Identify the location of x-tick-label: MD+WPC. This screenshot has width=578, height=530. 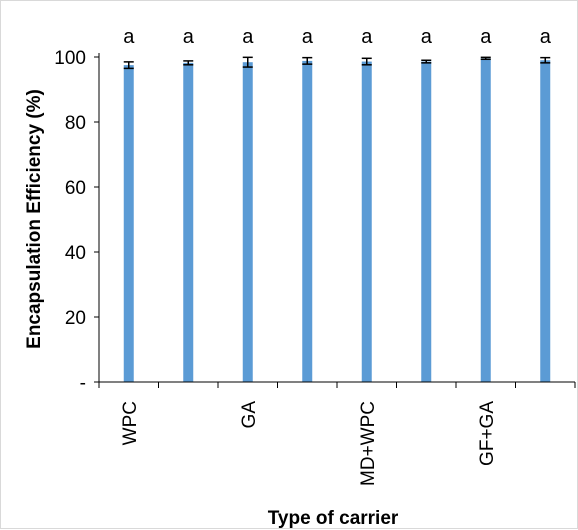
(368, 443).